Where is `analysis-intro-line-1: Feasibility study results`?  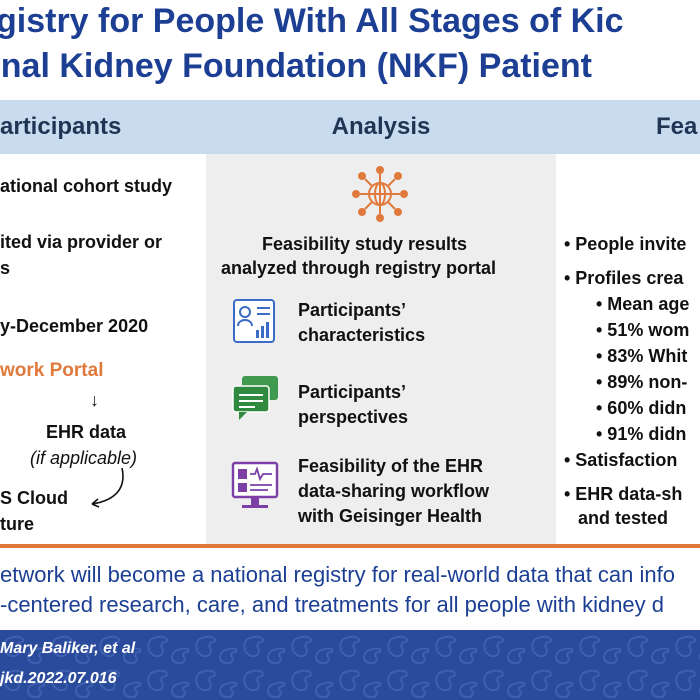
analysis-intro-line-1: Feasibility study results is located at coordinates (365, 244).